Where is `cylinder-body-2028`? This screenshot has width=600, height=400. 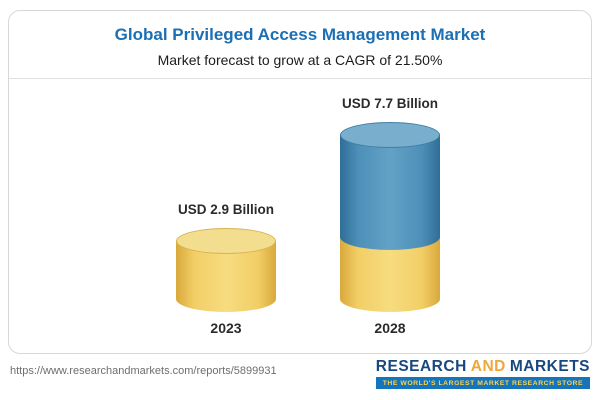
cylinder-body-2028 is located at coordinates (390, 192).